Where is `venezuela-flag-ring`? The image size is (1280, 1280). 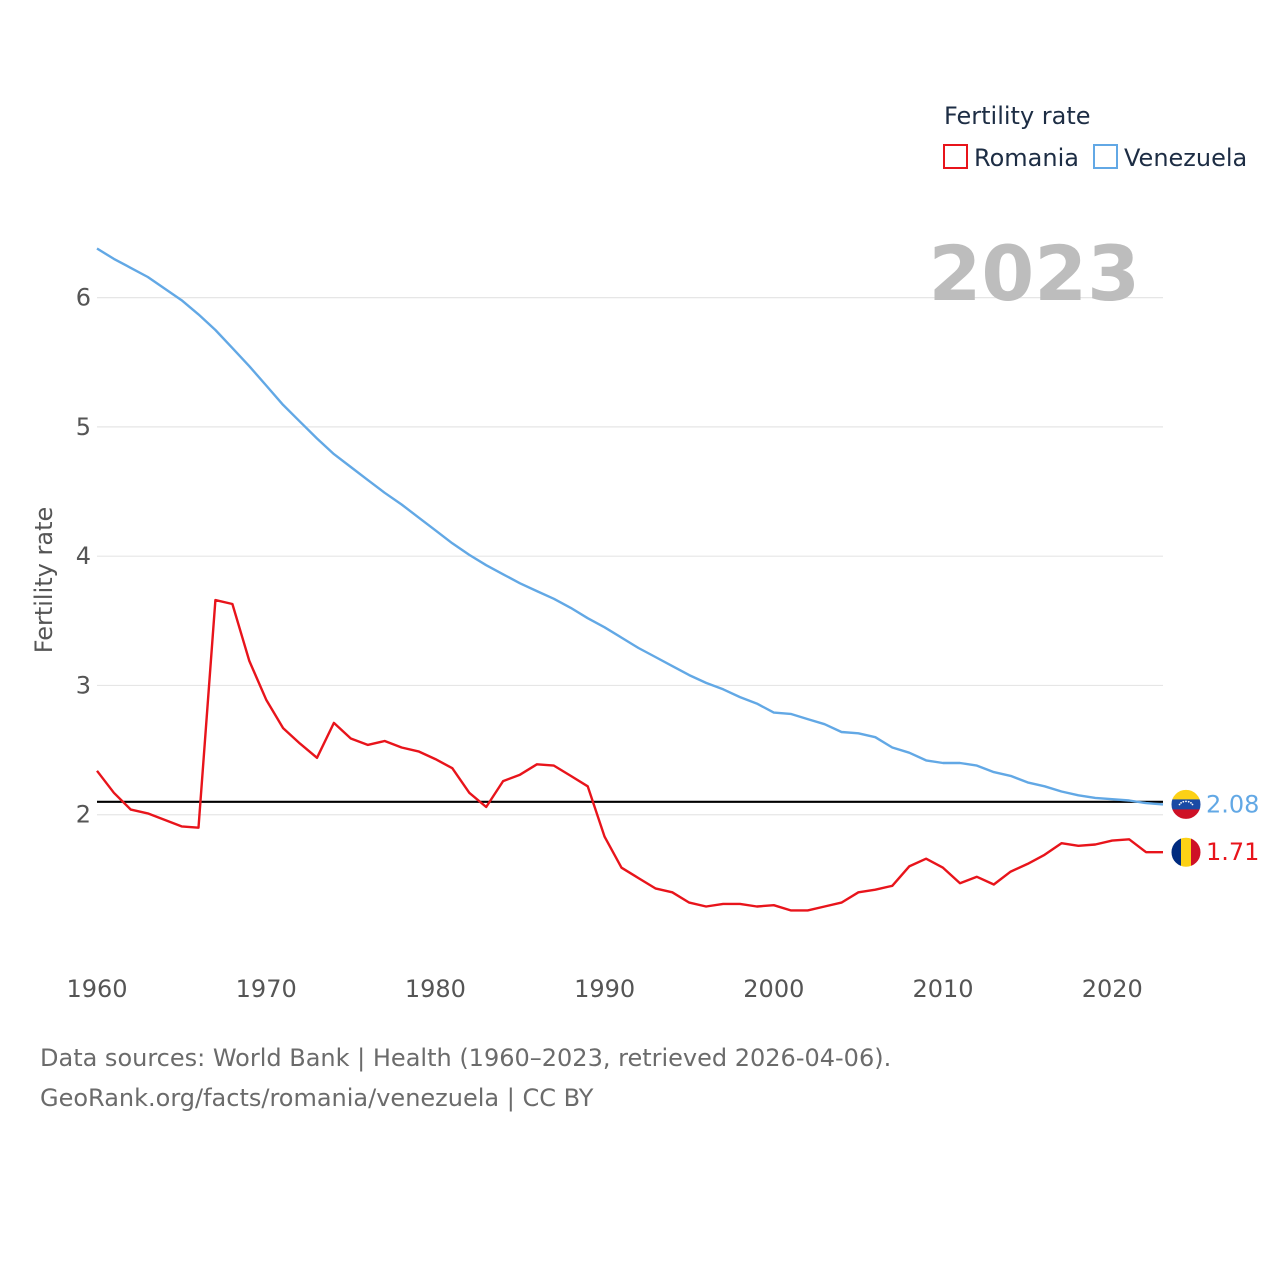
venezuela-flag-ring is located at coordinates (1186, 804).